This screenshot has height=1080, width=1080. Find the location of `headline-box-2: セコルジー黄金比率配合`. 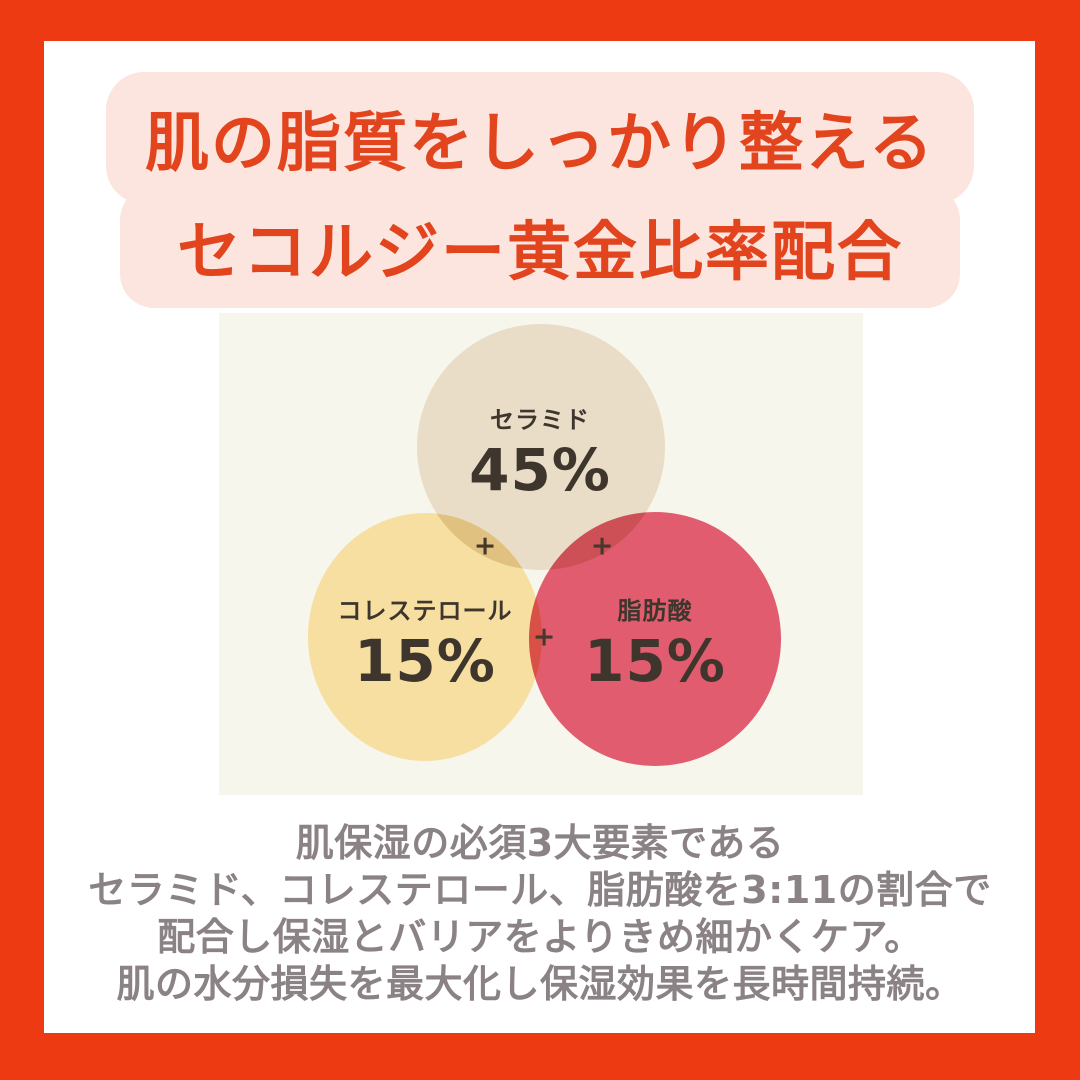

headline-box-2: セコルジー黄金比率配合 is located at coordinates (540, 247).